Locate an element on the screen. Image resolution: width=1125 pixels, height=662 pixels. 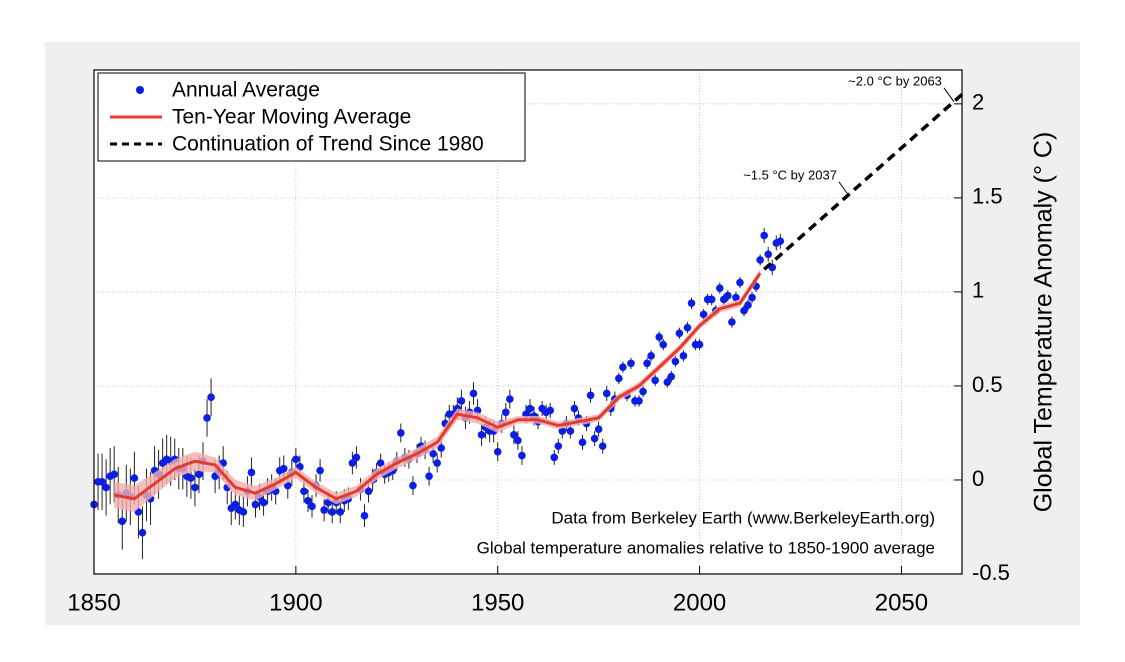
legend-marker is located at coordinates (140, 90).